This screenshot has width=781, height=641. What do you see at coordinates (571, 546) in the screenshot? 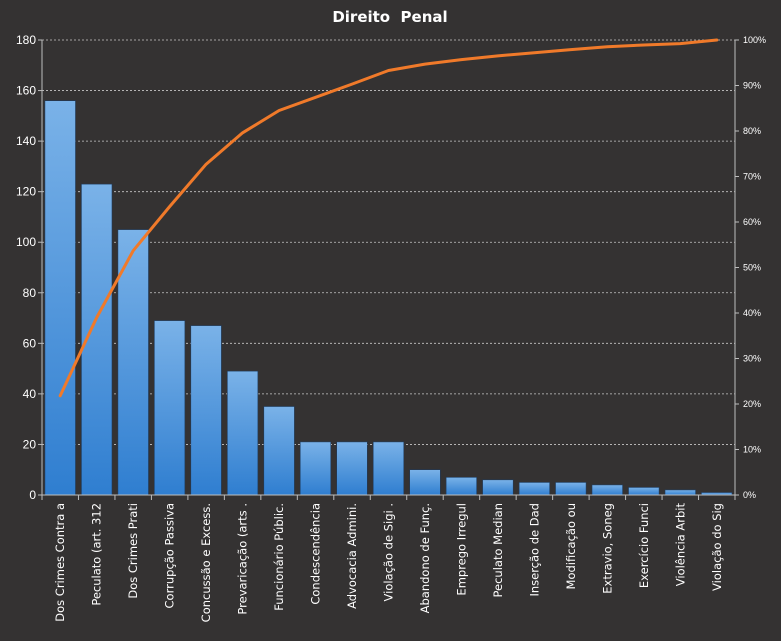
I see `x-tick-label: Modificação ou` at bounding box center [571, 546].